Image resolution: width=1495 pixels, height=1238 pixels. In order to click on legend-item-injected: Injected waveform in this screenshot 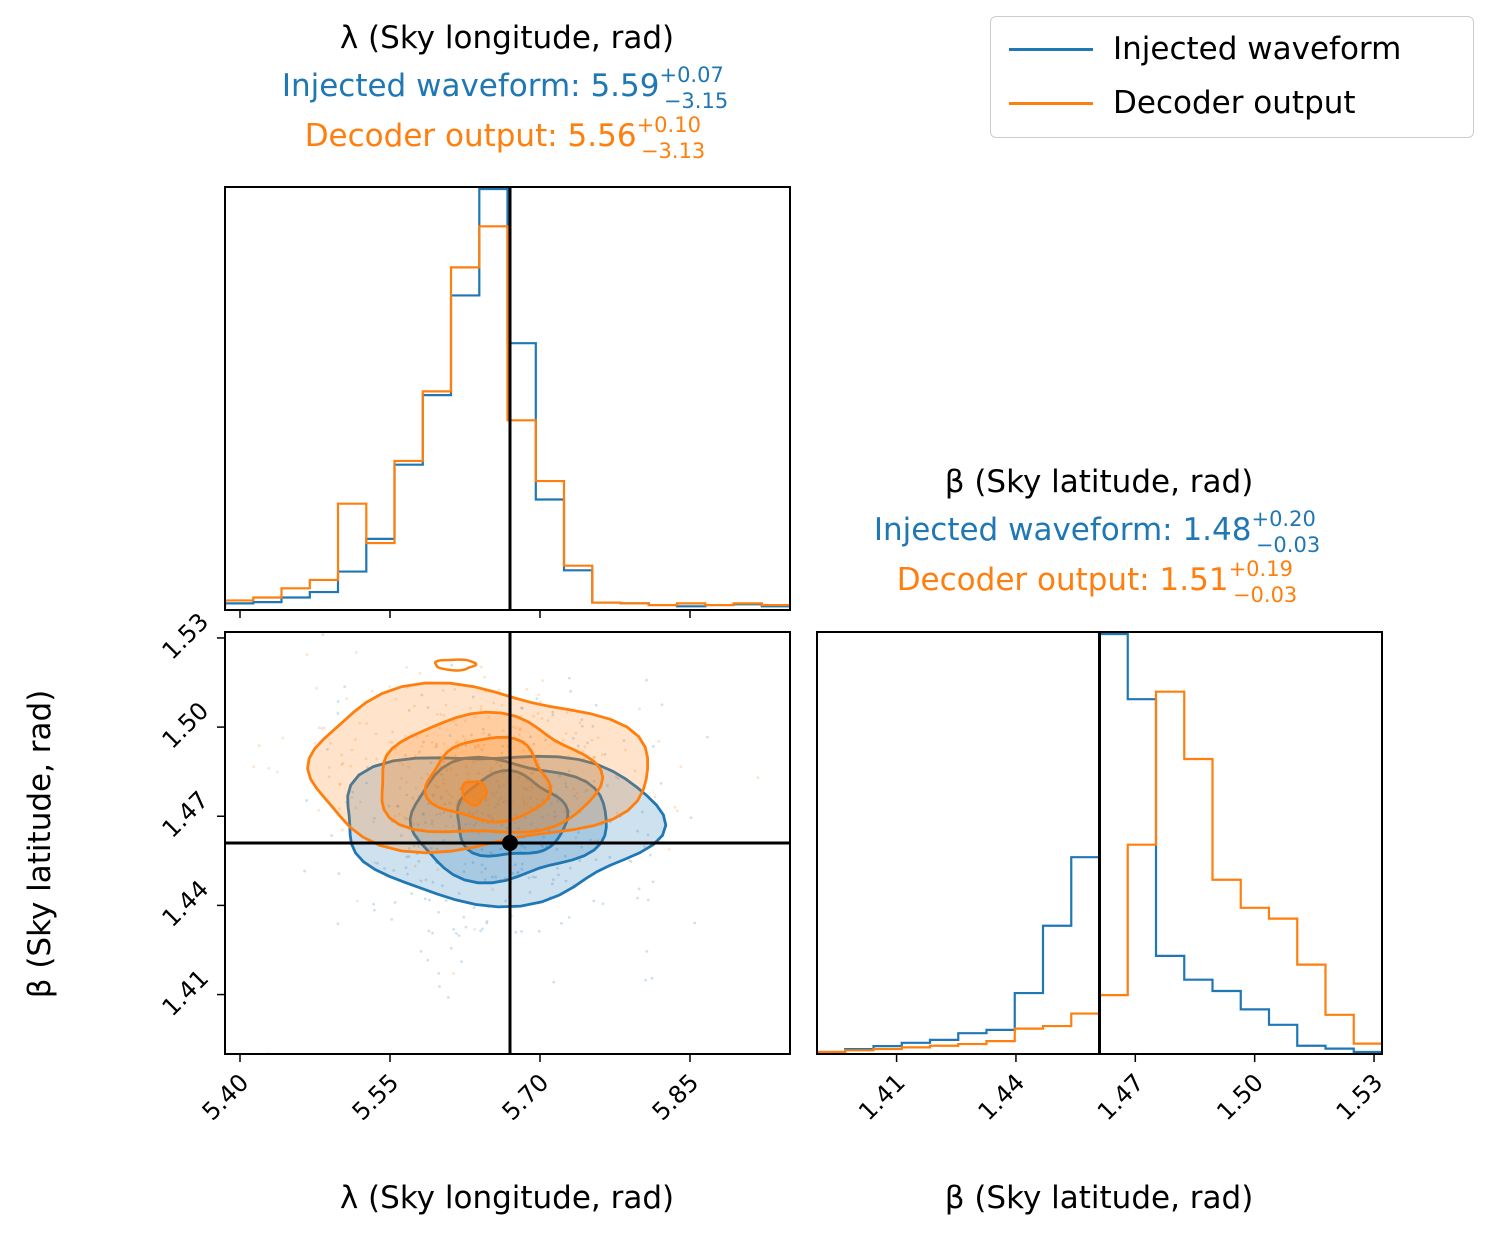, I will do `click(1205, 49)`.